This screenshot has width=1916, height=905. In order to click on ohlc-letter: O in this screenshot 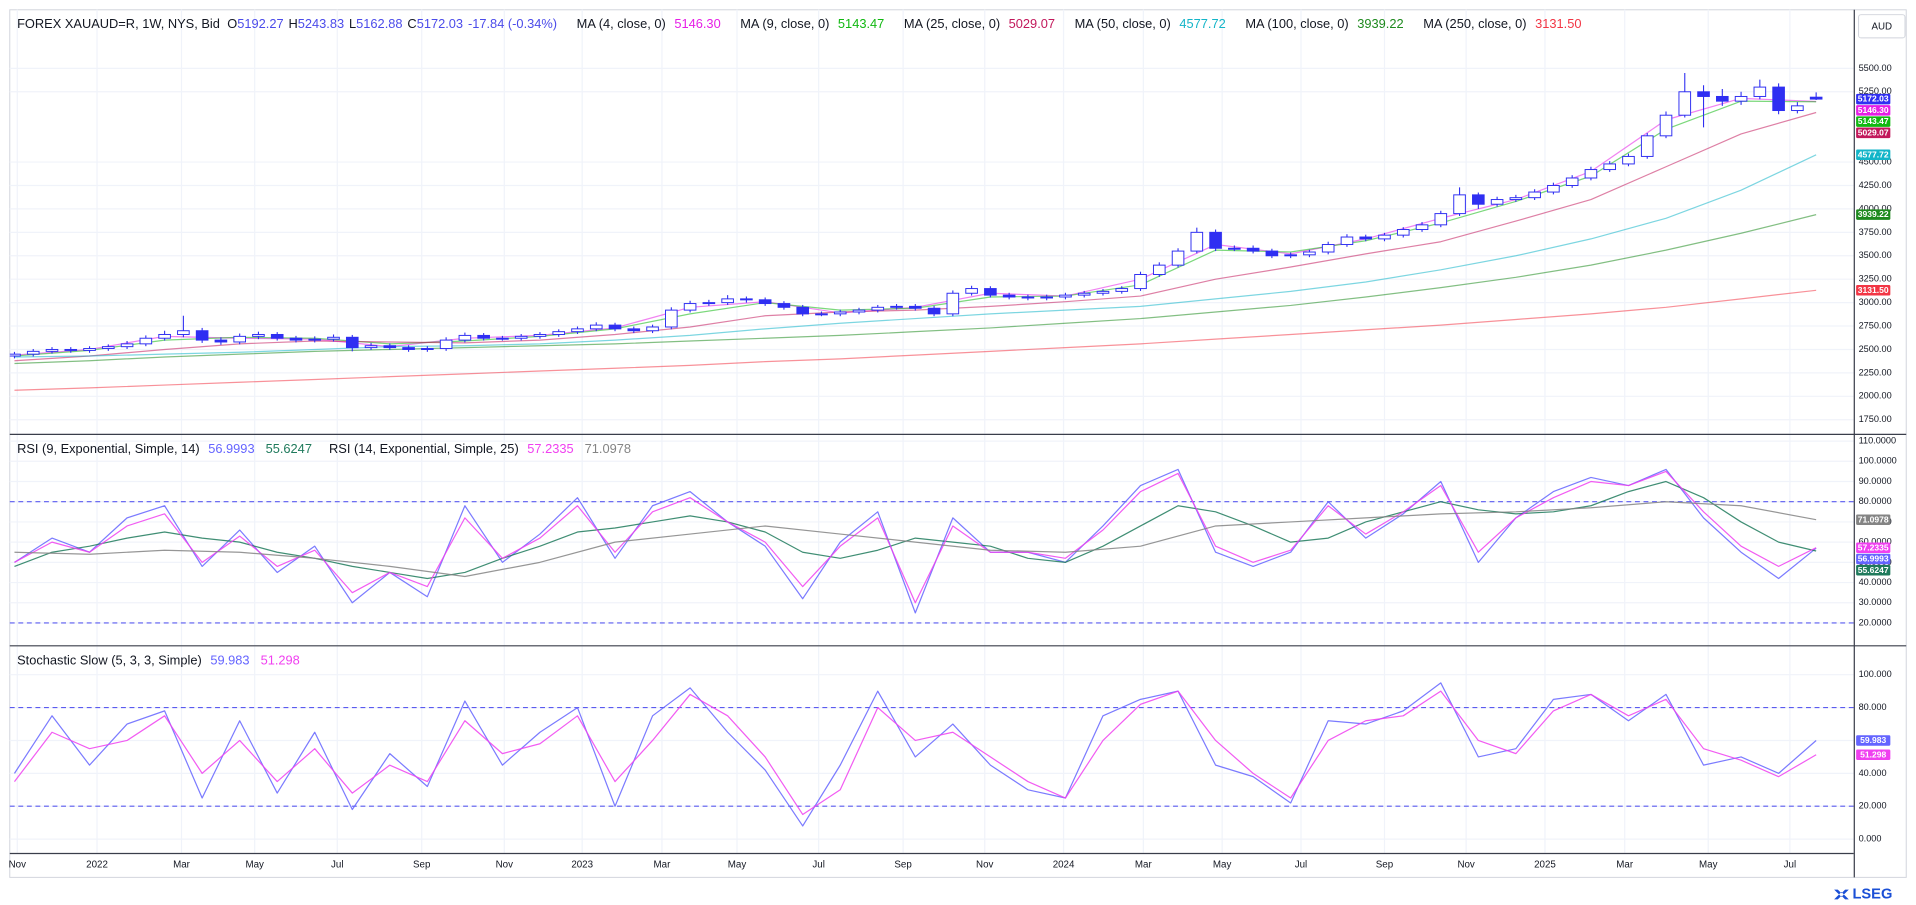, I will do `click(232, 23)`.